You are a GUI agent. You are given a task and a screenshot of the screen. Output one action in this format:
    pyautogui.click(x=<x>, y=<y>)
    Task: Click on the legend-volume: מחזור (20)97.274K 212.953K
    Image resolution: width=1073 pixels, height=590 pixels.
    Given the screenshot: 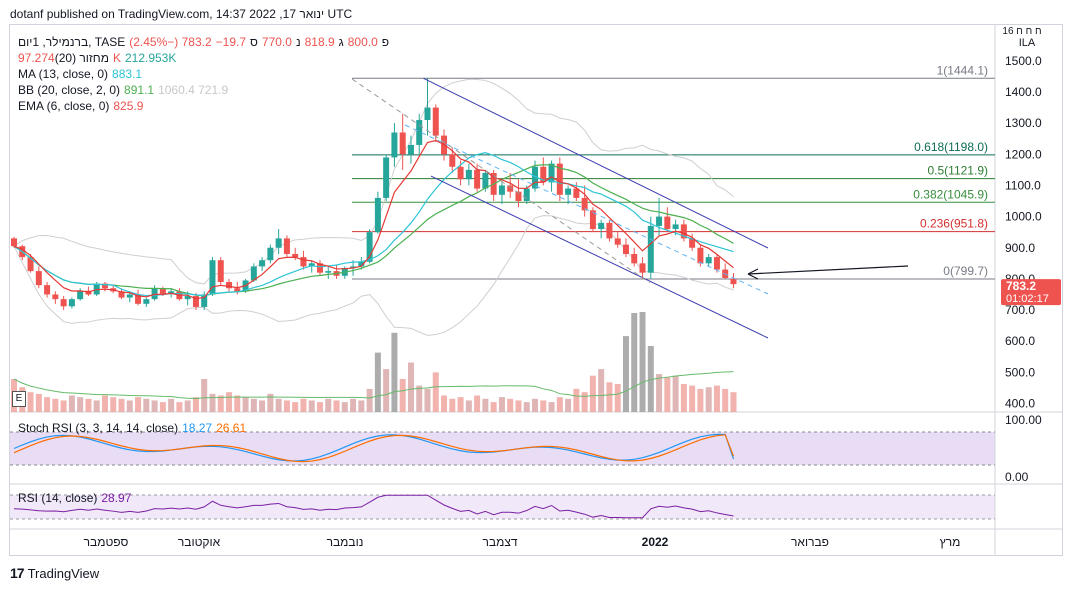 What is the action you would take?
    pyautogui.click(x=97, y=58)
    